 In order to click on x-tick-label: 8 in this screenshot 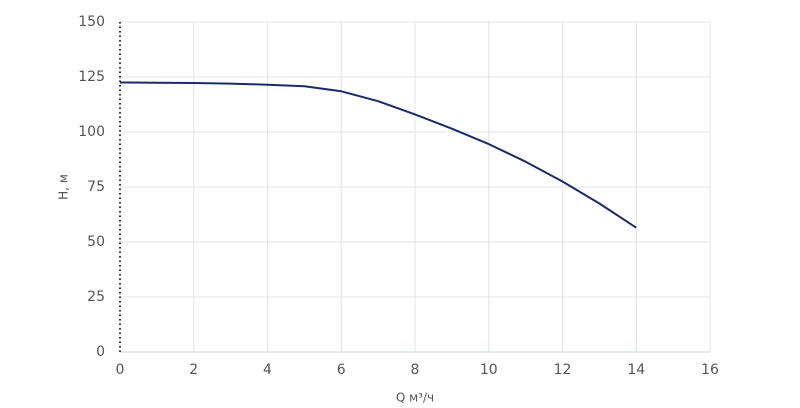, I will do `click(415, 370)`.